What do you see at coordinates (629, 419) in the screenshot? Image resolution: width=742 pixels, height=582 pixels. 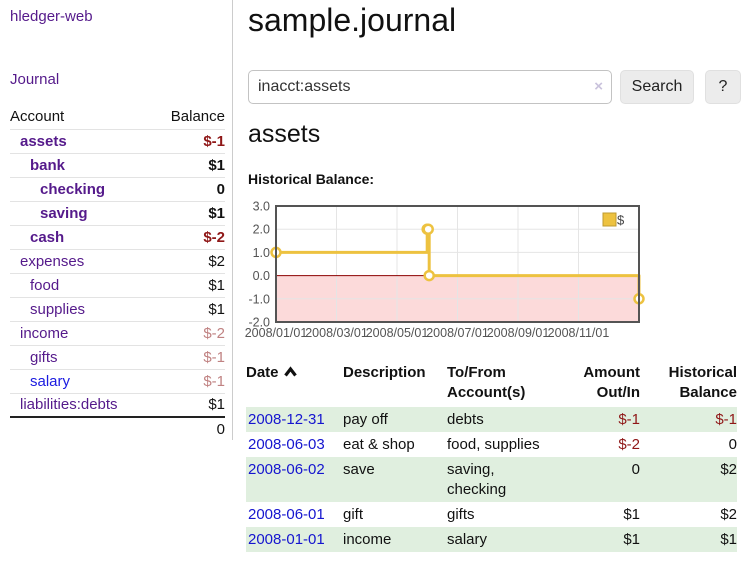 I see `register-amount-cell: $-1` at bounding box center [629, 419].